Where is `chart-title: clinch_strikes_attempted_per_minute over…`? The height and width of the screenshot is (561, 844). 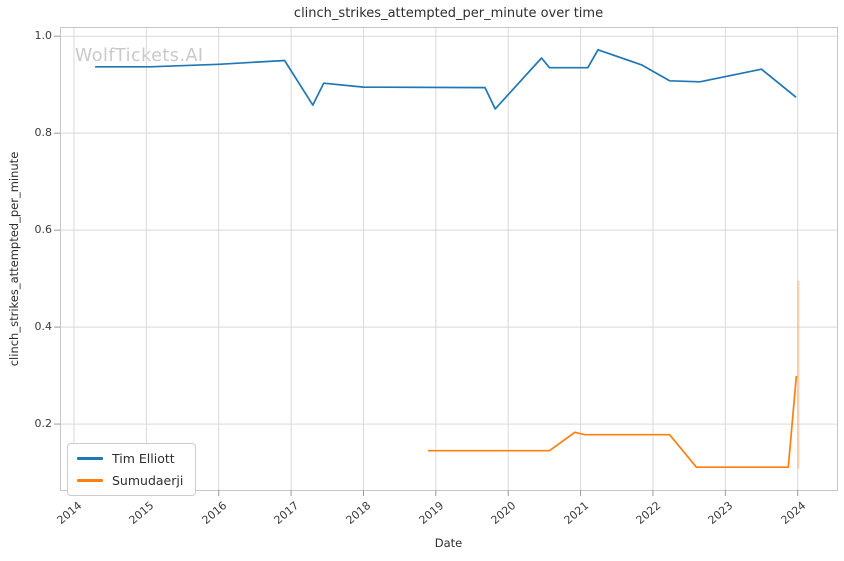 chart-title: clinch_strikes_attempted_per_minute over… is located at coordinates (448, 13).